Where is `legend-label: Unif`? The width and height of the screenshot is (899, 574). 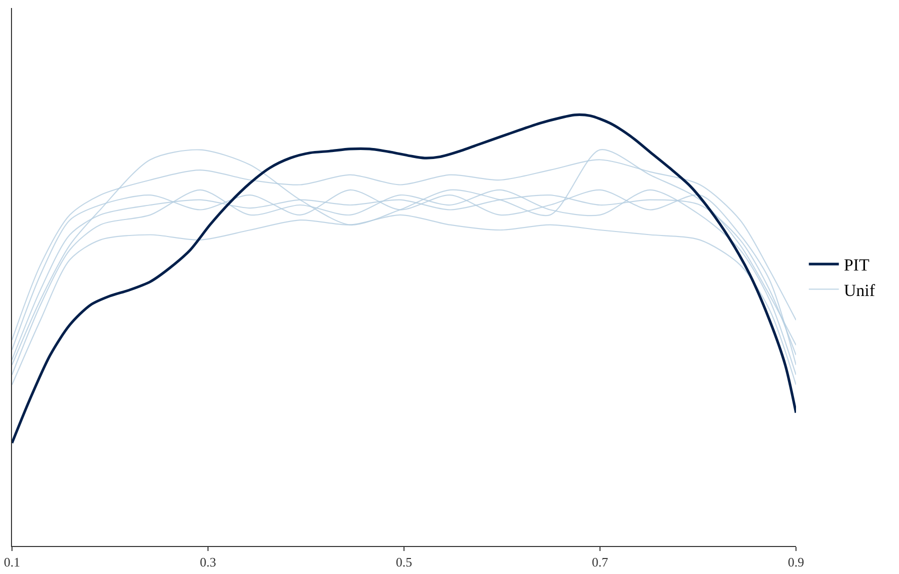 legend-label: Unif is located at coordinates (860, 290).